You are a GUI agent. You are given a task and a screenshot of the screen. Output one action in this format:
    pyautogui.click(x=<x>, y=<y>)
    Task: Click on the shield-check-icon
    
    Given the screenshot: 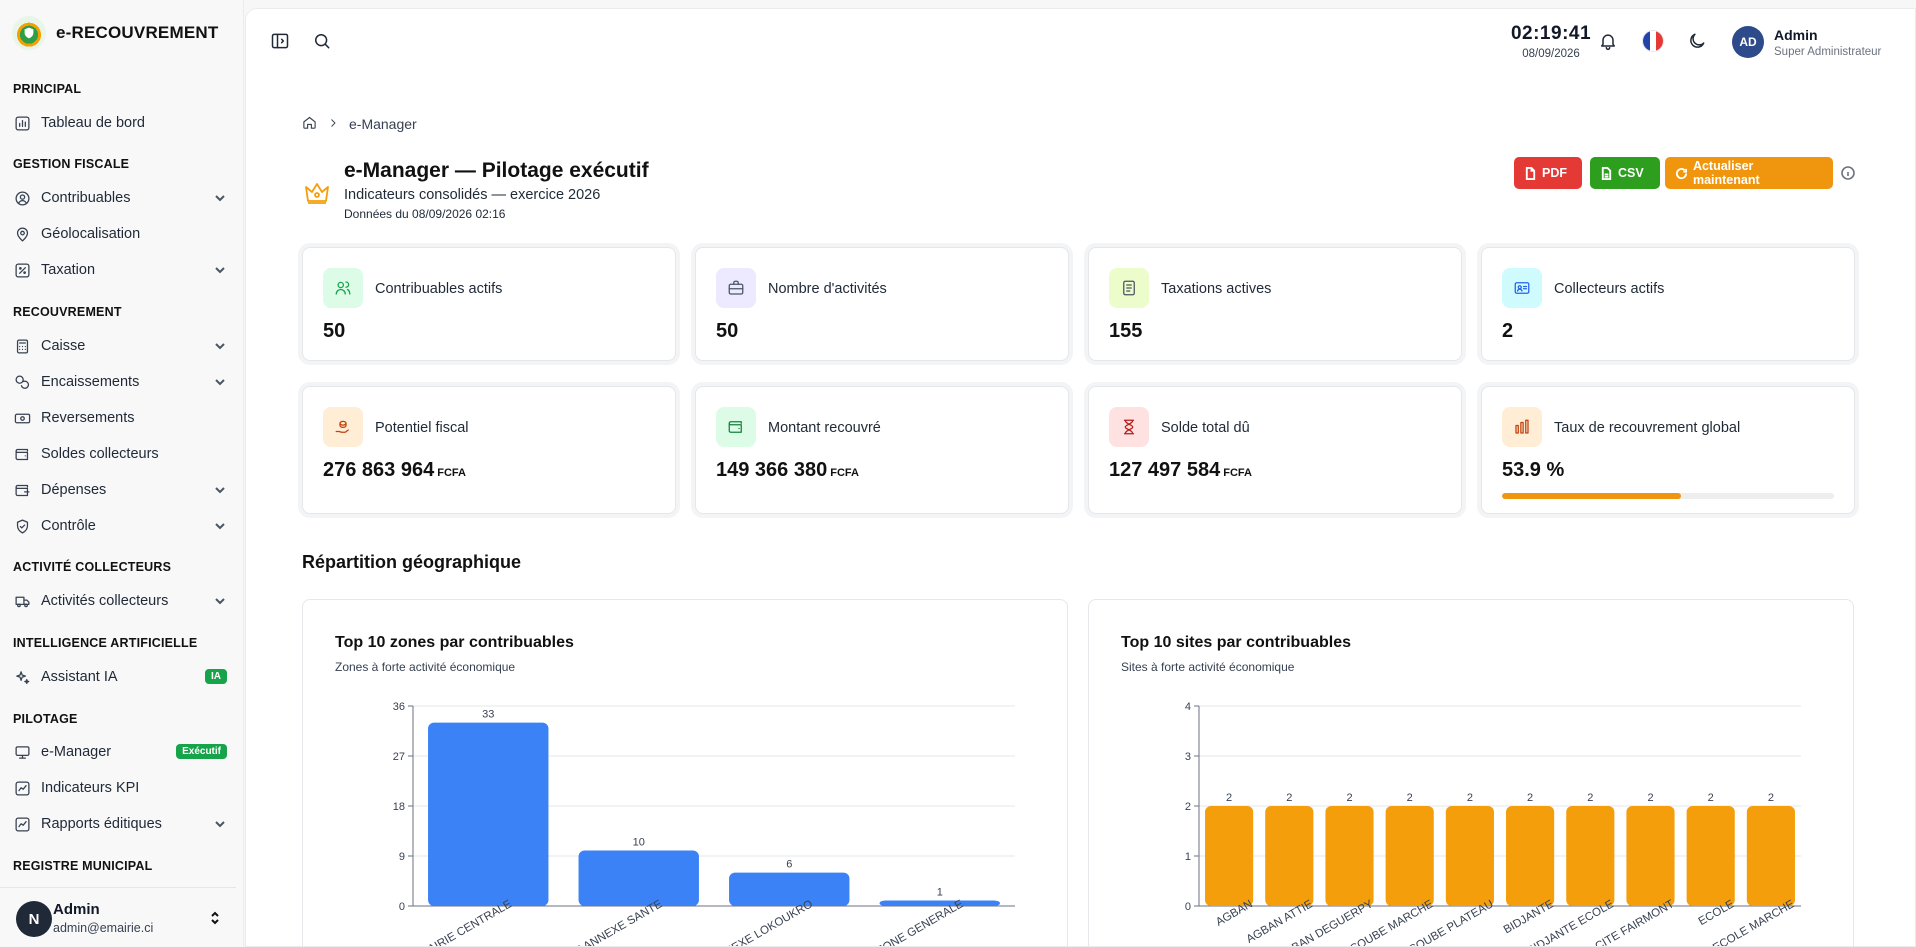 What is the action you would take?
    pyautogui.click(x=22, y=526)
    